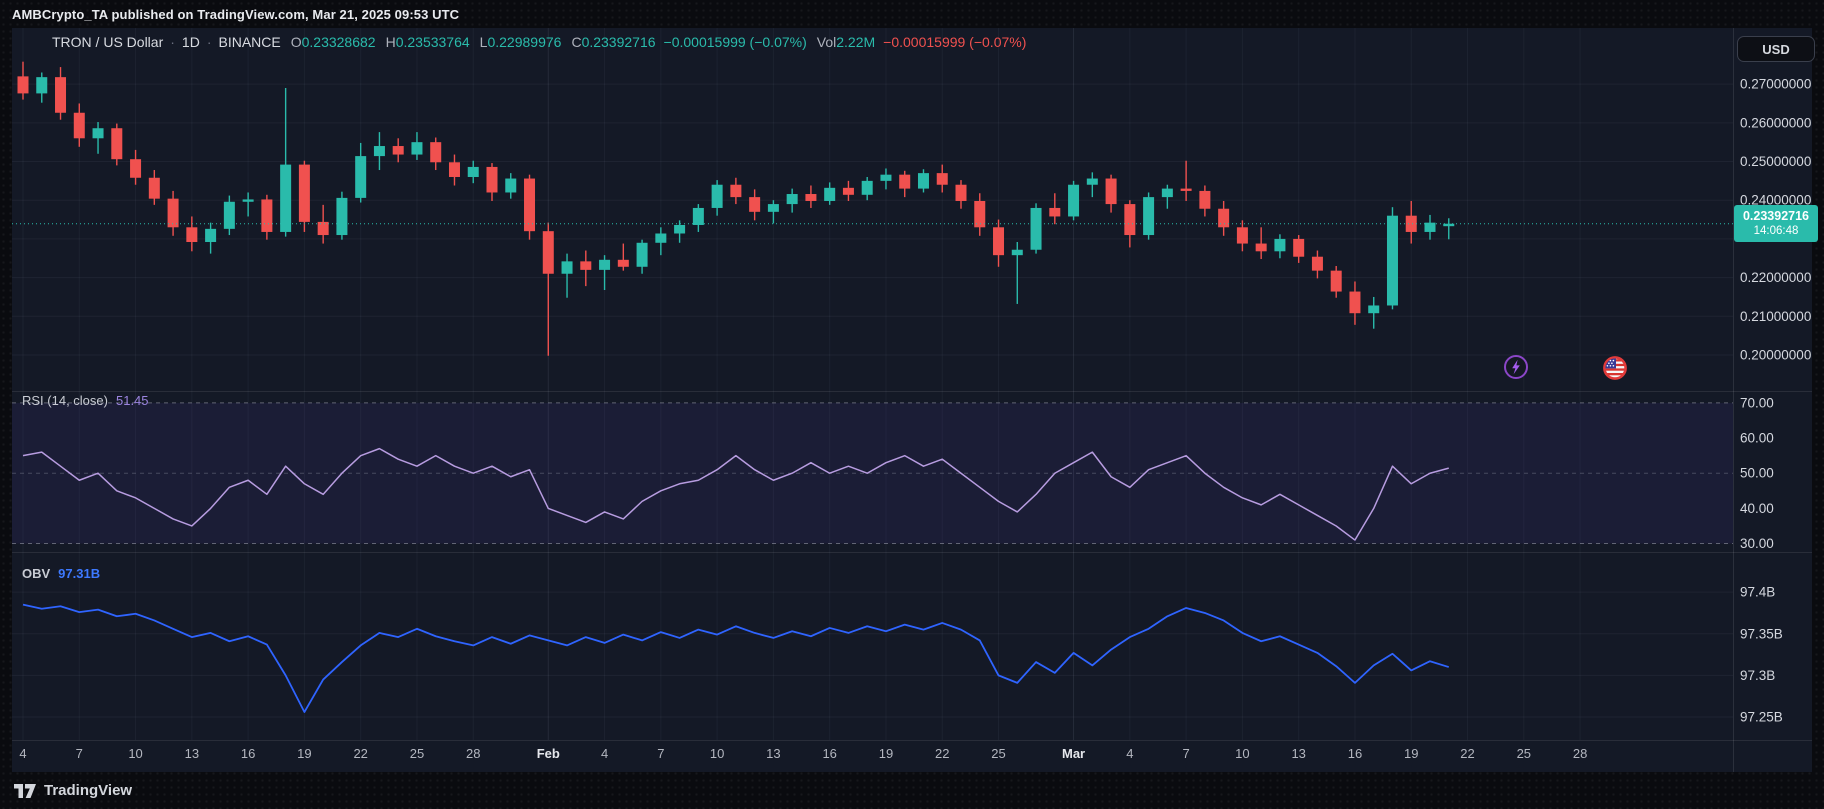 The width and height of the screenshot is (1824, 809). Describe the element at coordinates (360, 753) in the screenshot. I see `time-axis-label: 22` at that location.